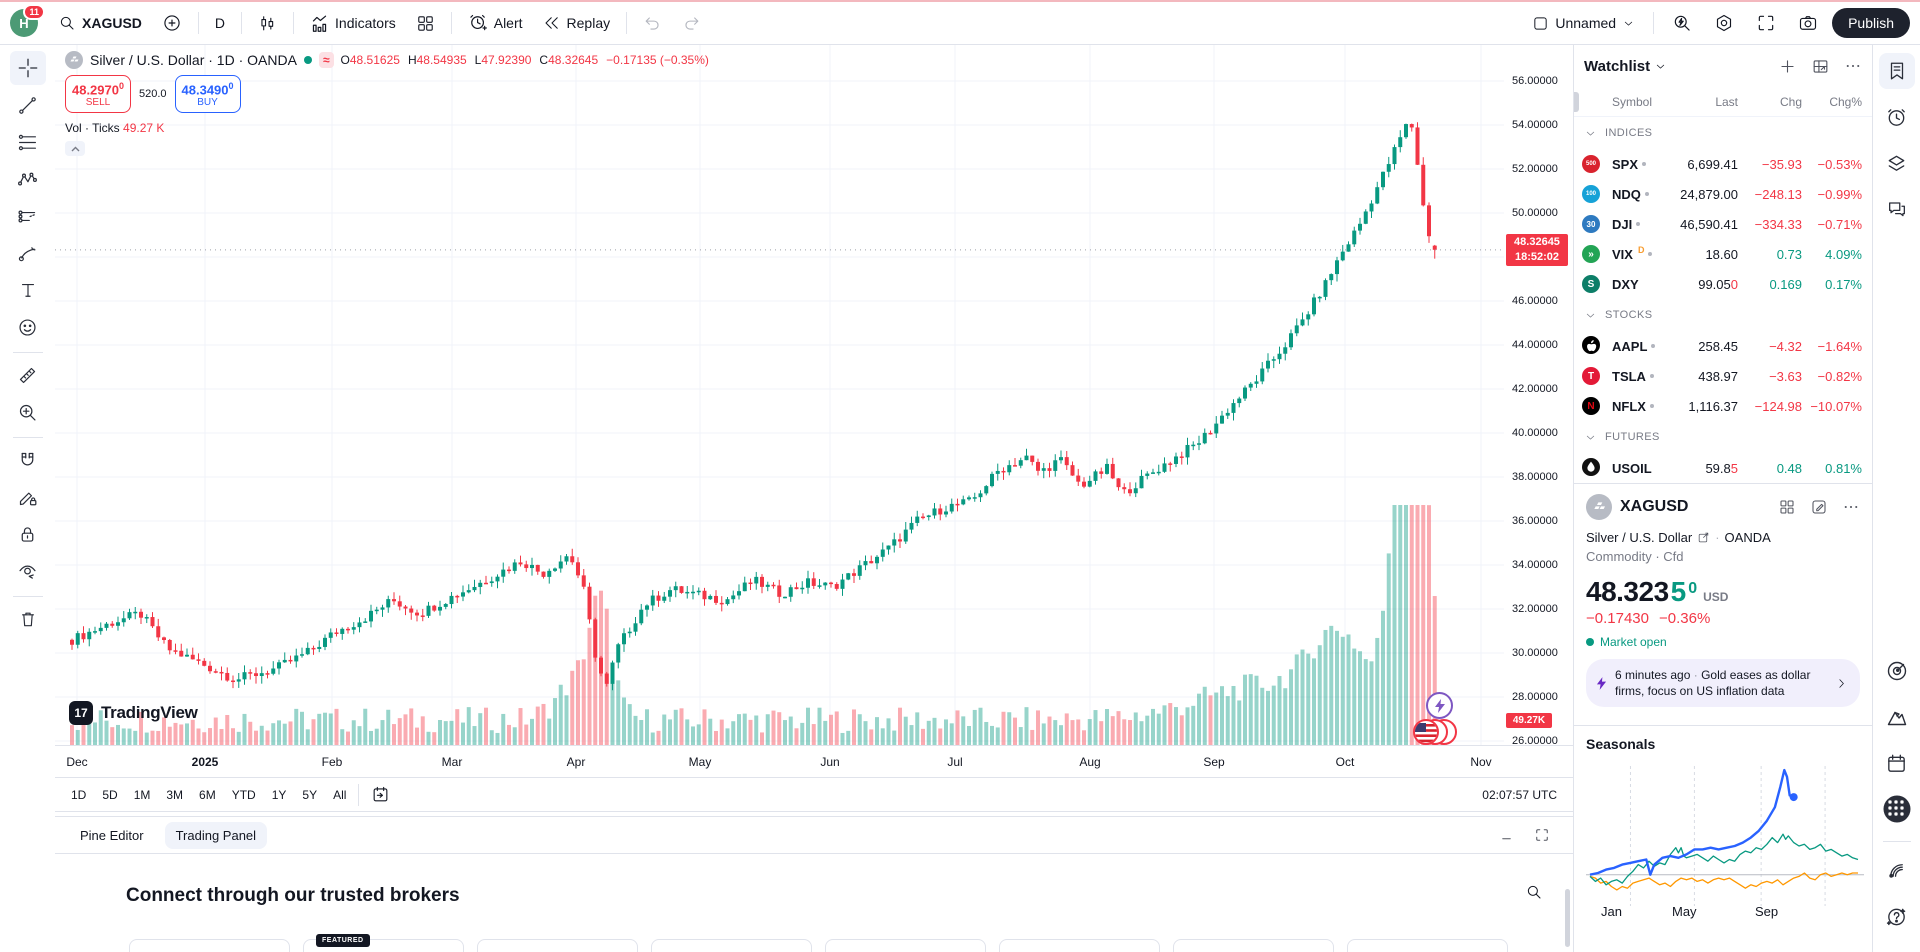  I want to click on tool-trendline, so click(28, 105).